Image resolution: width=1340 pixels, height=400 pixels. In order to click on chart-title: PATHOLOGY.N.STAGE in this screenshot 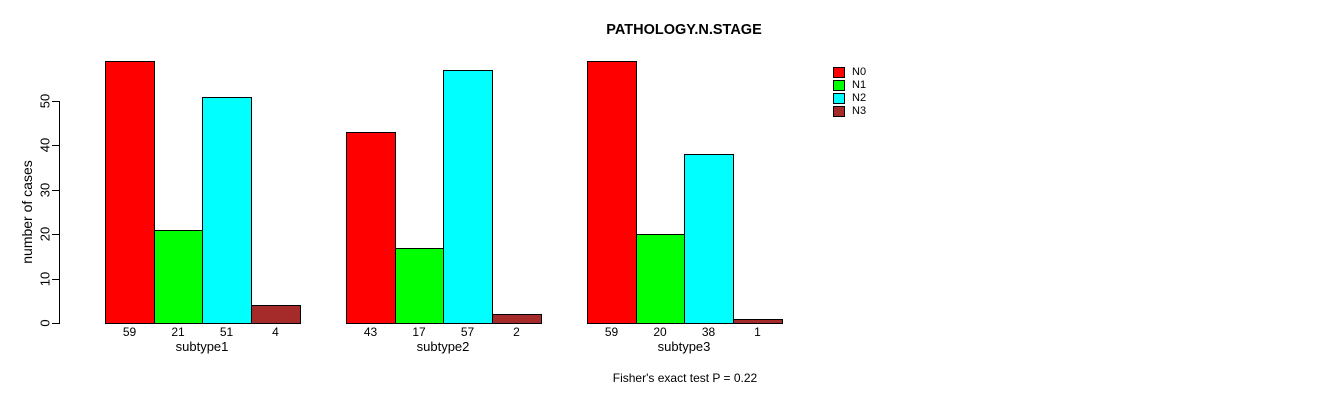, I will do `click(684, 30)`.